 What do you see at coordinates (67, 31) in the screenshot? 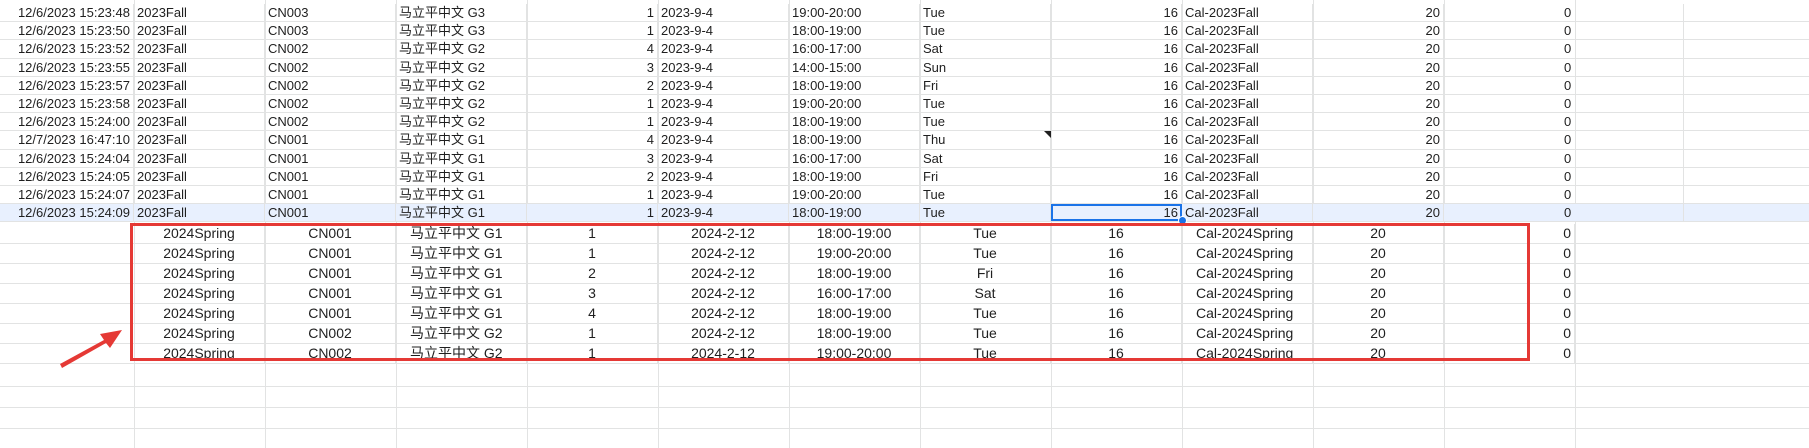
I see `cell-timestamp: 12/6/2023 15:23:50` at bounding box center [67, 31].